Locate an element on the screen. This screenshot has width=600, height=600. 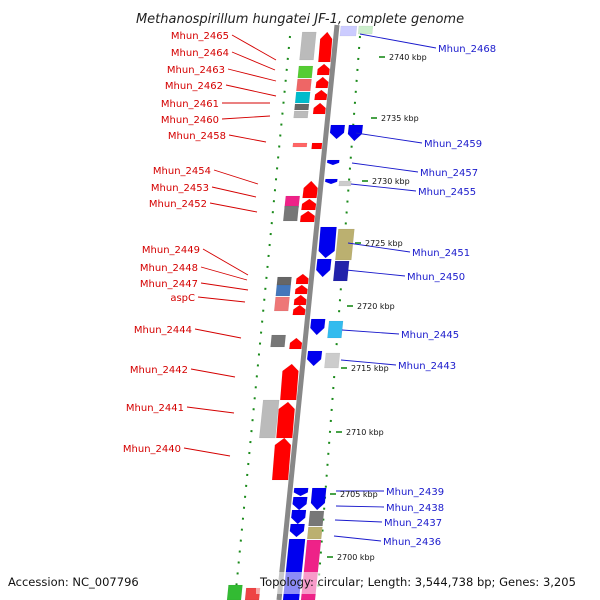
left-gene-label: Mhun_2447 is located at coordinates (169, 284).